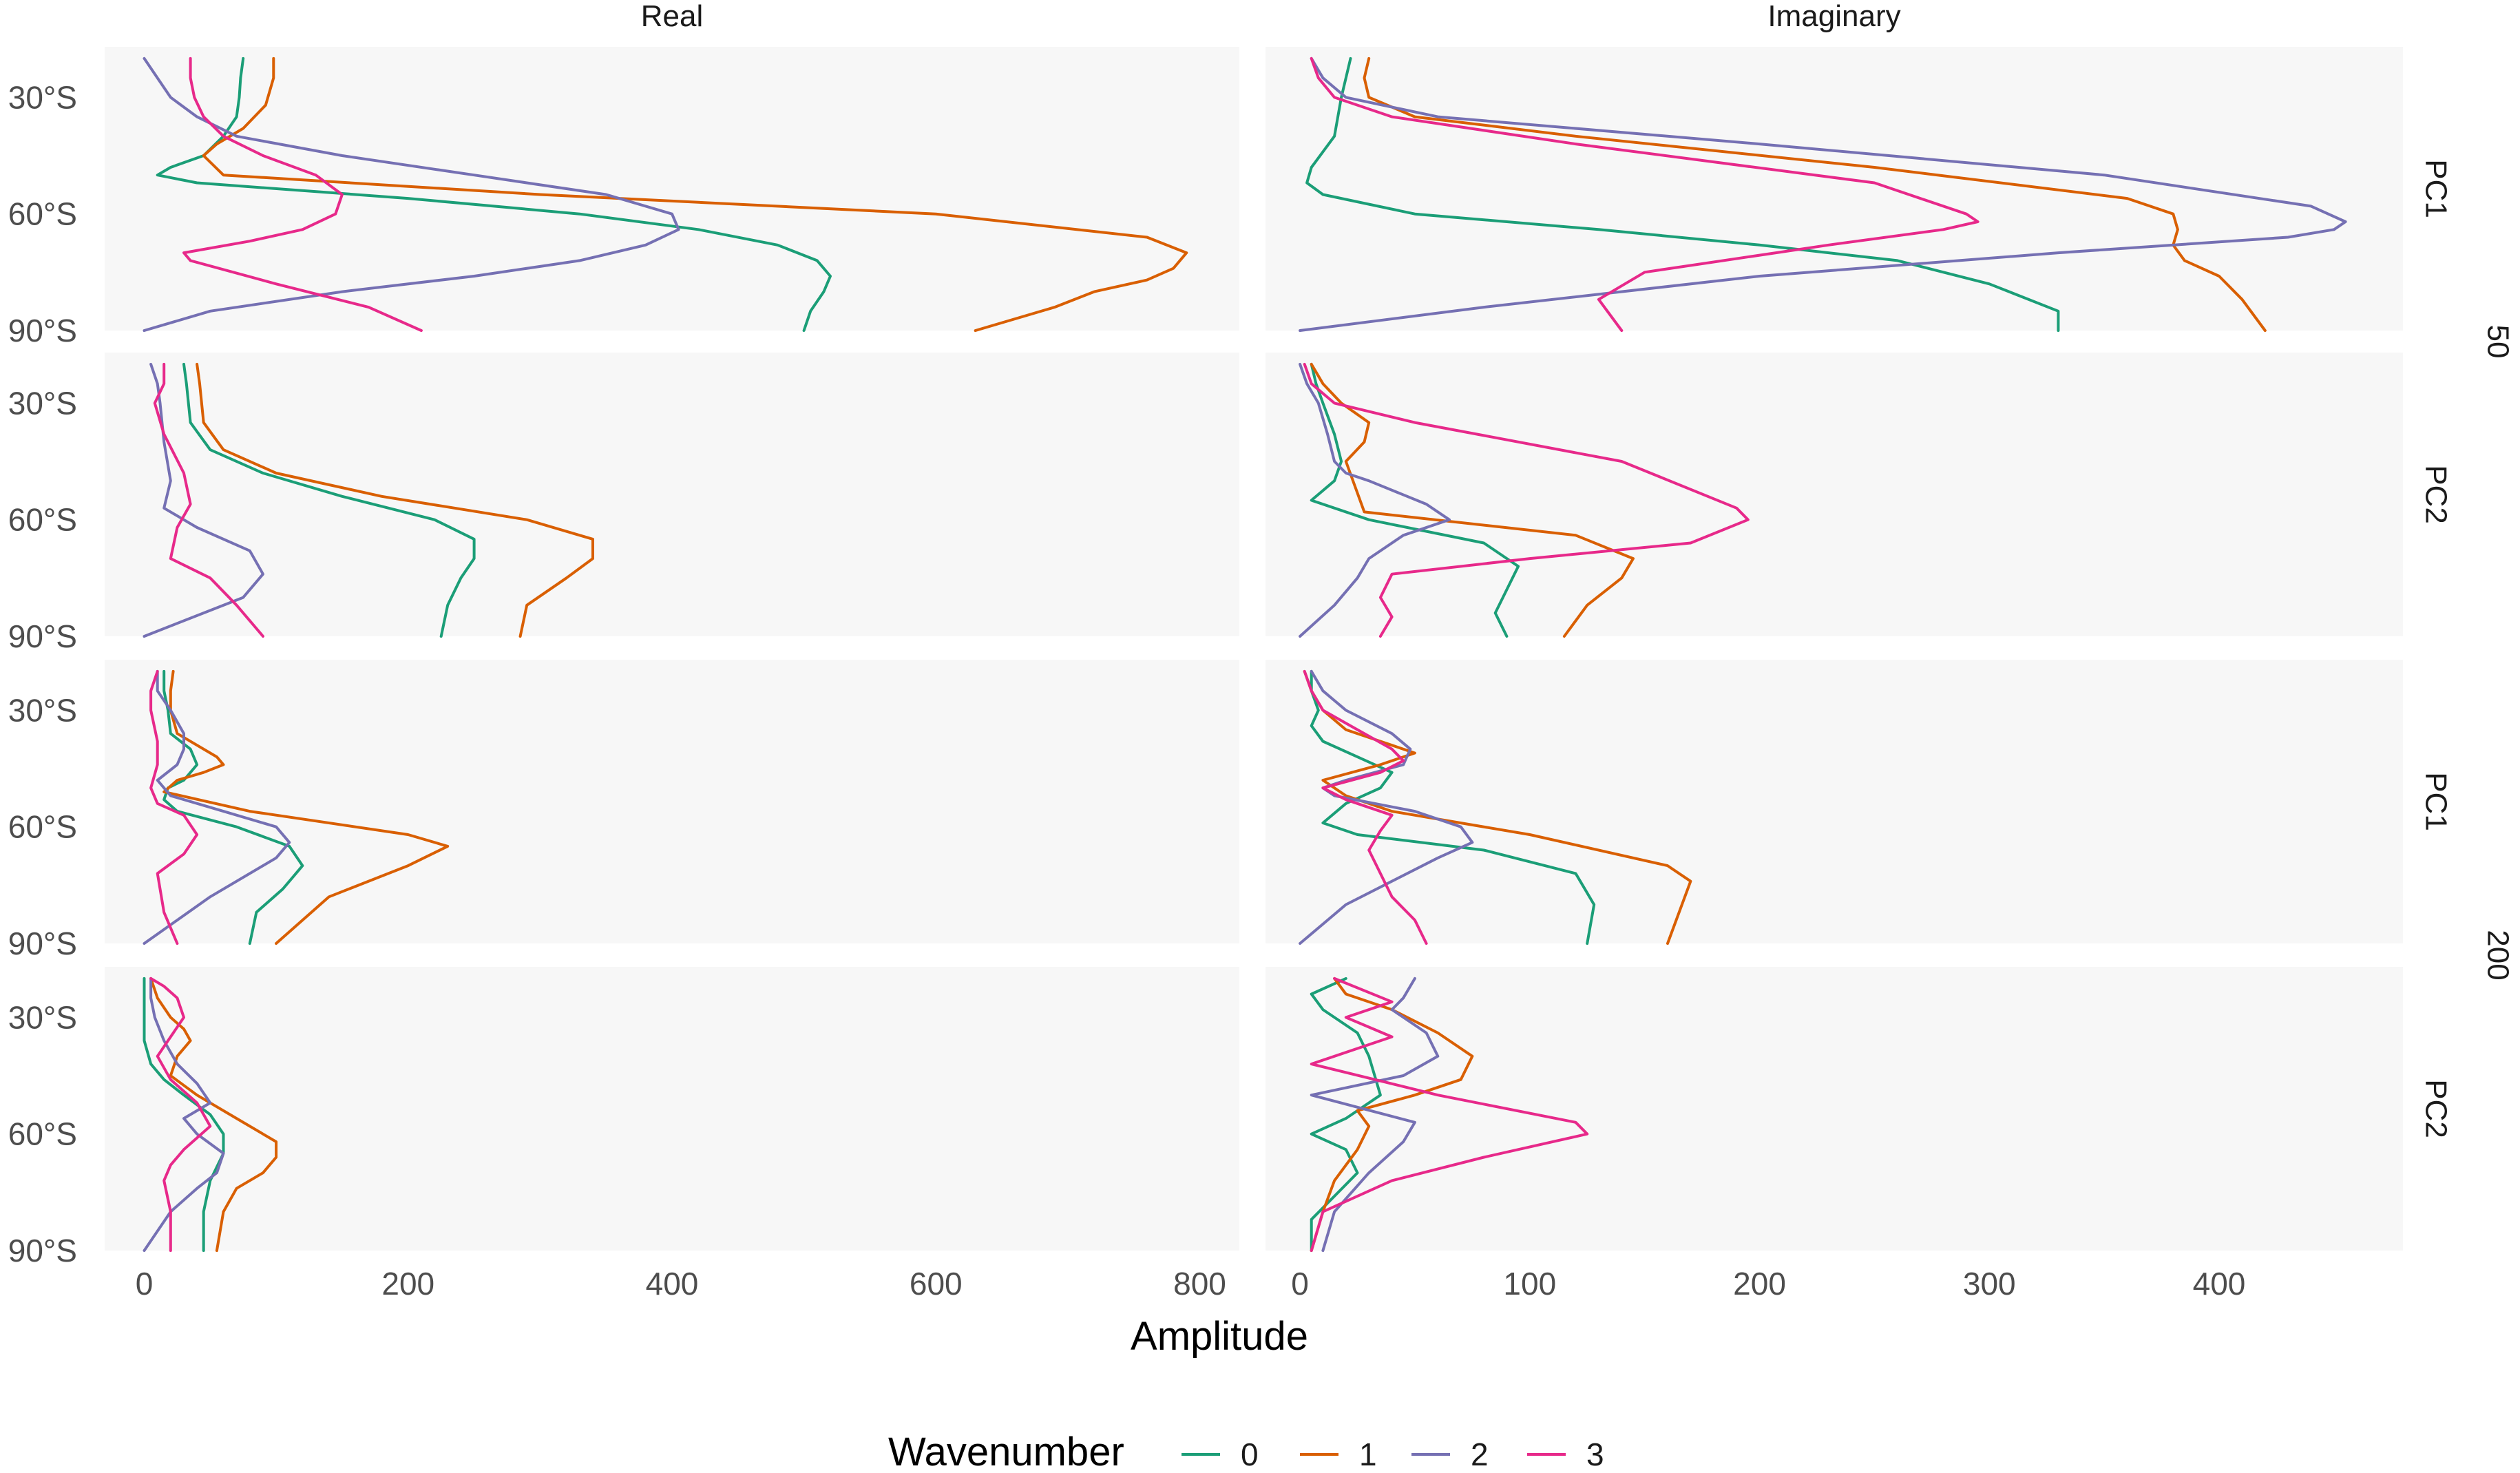  Describe the element at coordinates (1595, 1454) in the screenshot. I see `legend-label: 3` at that location.